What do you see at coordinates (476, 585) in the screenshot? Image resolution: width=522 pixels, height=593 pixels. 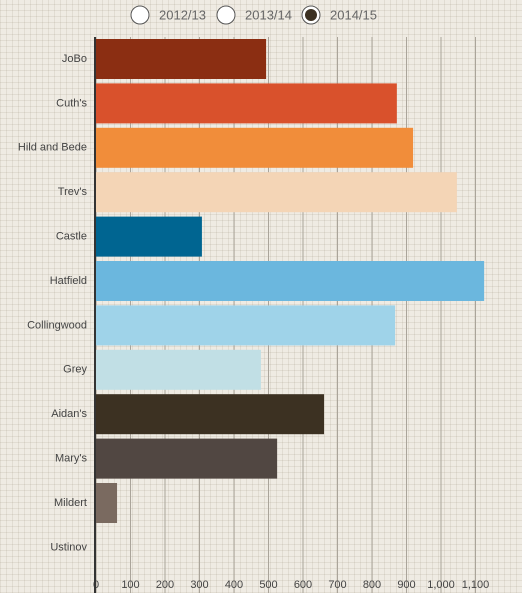 I see `x-tick-label: 1,100` at bounding box center [476, 585].